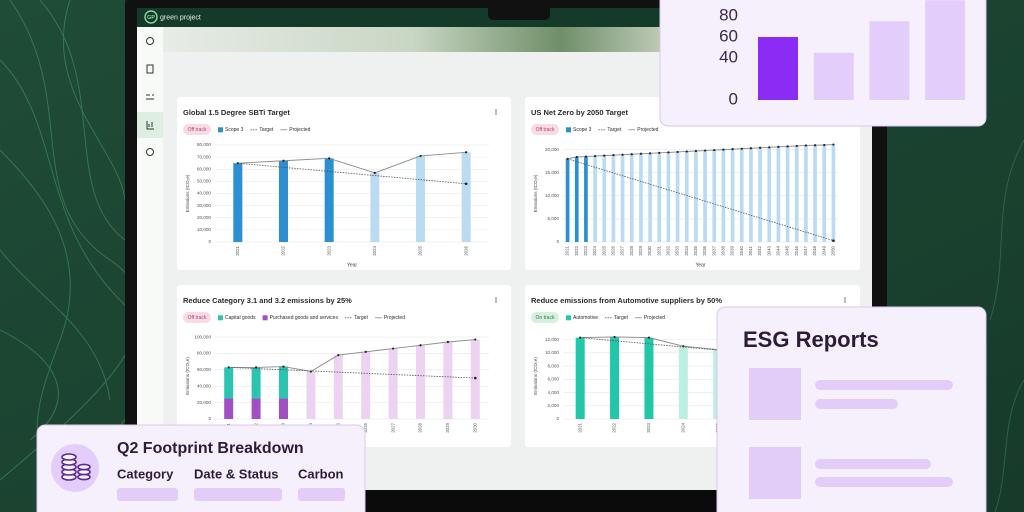 The width and height of the screenshot is (1024, 512). What do you see at coordinates (204, 144) in the screenshot?
I see `y-tick-label: 80,000` at bounding box center [204, 144].